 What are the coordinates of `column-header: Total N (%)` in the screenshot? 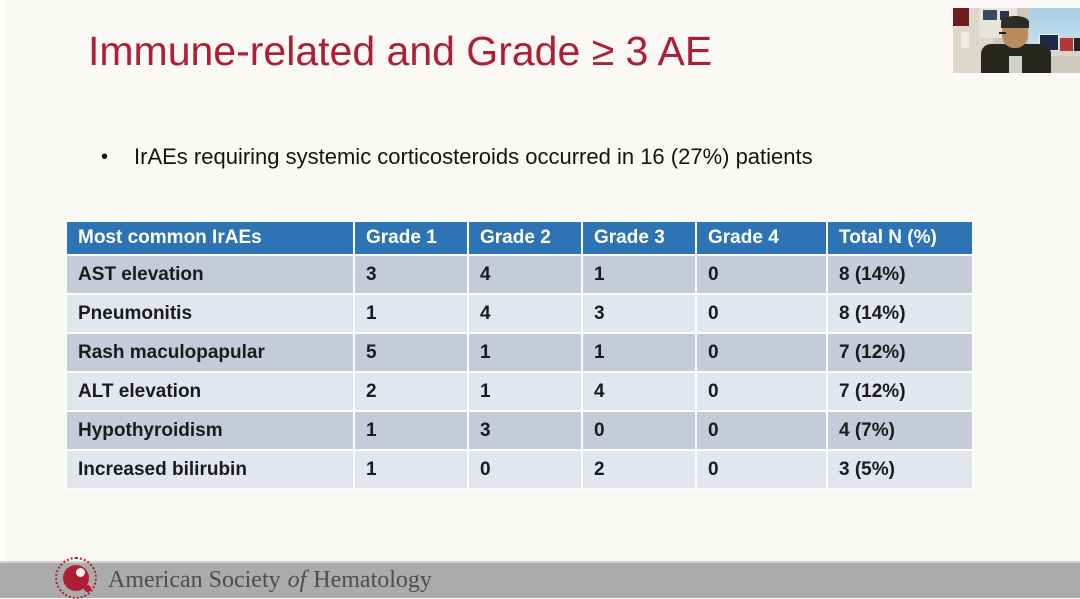 It's located at (900, 238).